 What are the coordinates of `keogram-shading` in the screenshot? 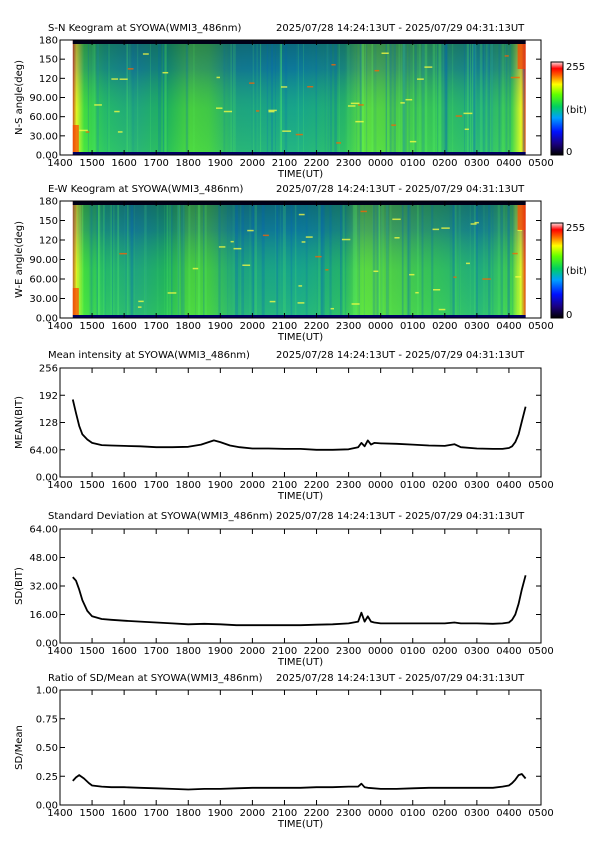 It's located at (299, 97).